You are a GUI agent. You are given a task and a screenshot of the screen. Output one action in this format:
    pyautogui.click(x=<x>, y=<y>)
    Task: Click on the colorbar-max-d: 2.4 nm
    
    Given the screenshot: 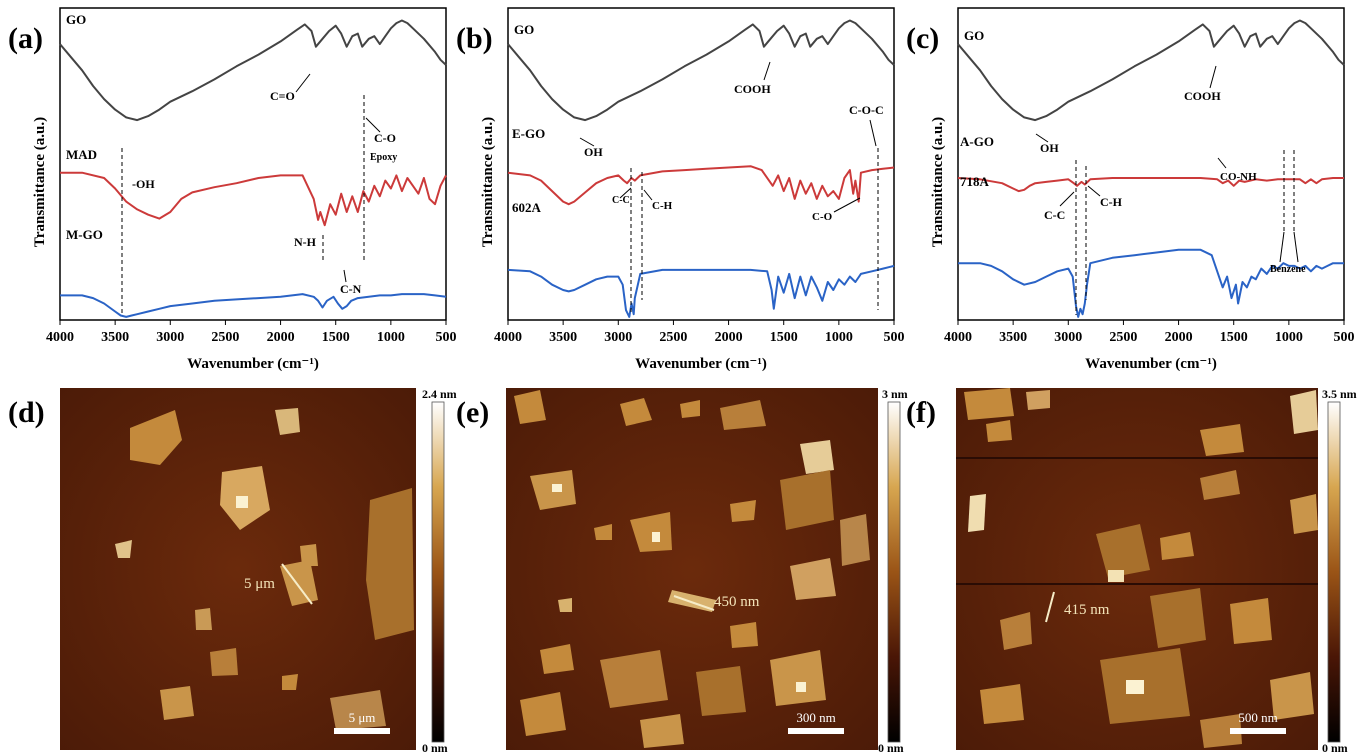 What is the action you would take?
    pyautogui.click(x=439, y=394)
    